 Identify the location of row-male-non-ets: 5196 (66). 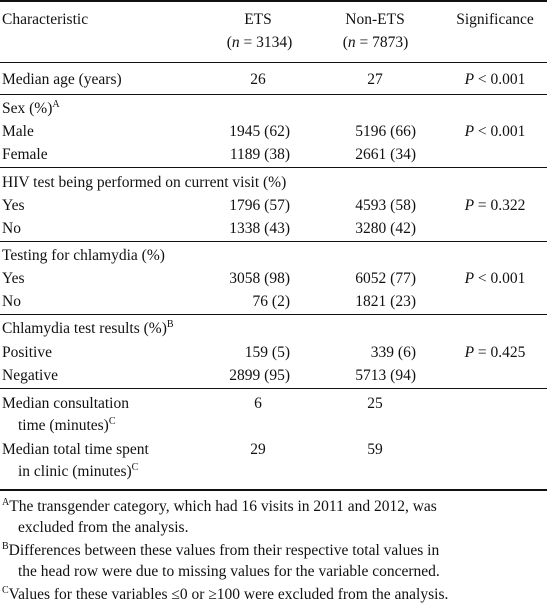
(385, 131).